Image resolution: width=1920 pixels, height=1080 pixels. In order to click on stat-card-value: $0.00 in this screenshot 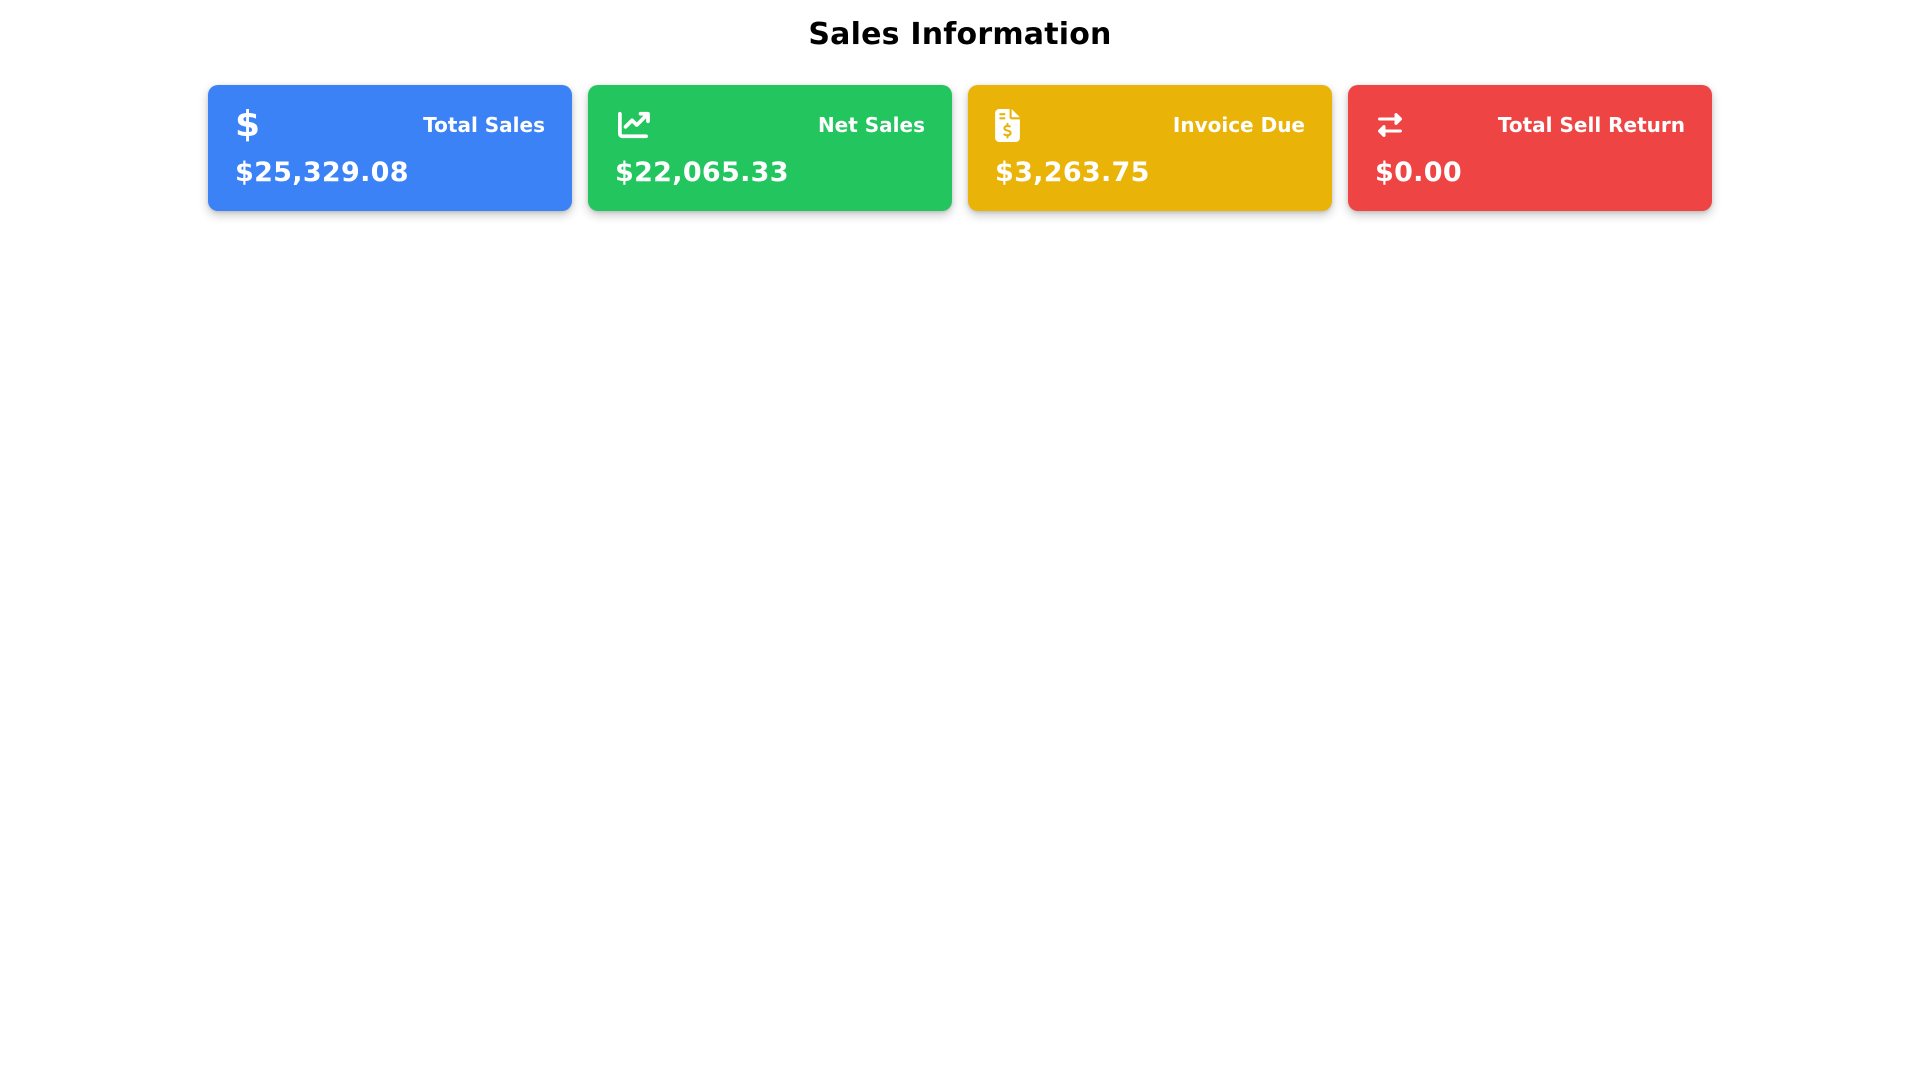, I will do `click(1418, 172)`.